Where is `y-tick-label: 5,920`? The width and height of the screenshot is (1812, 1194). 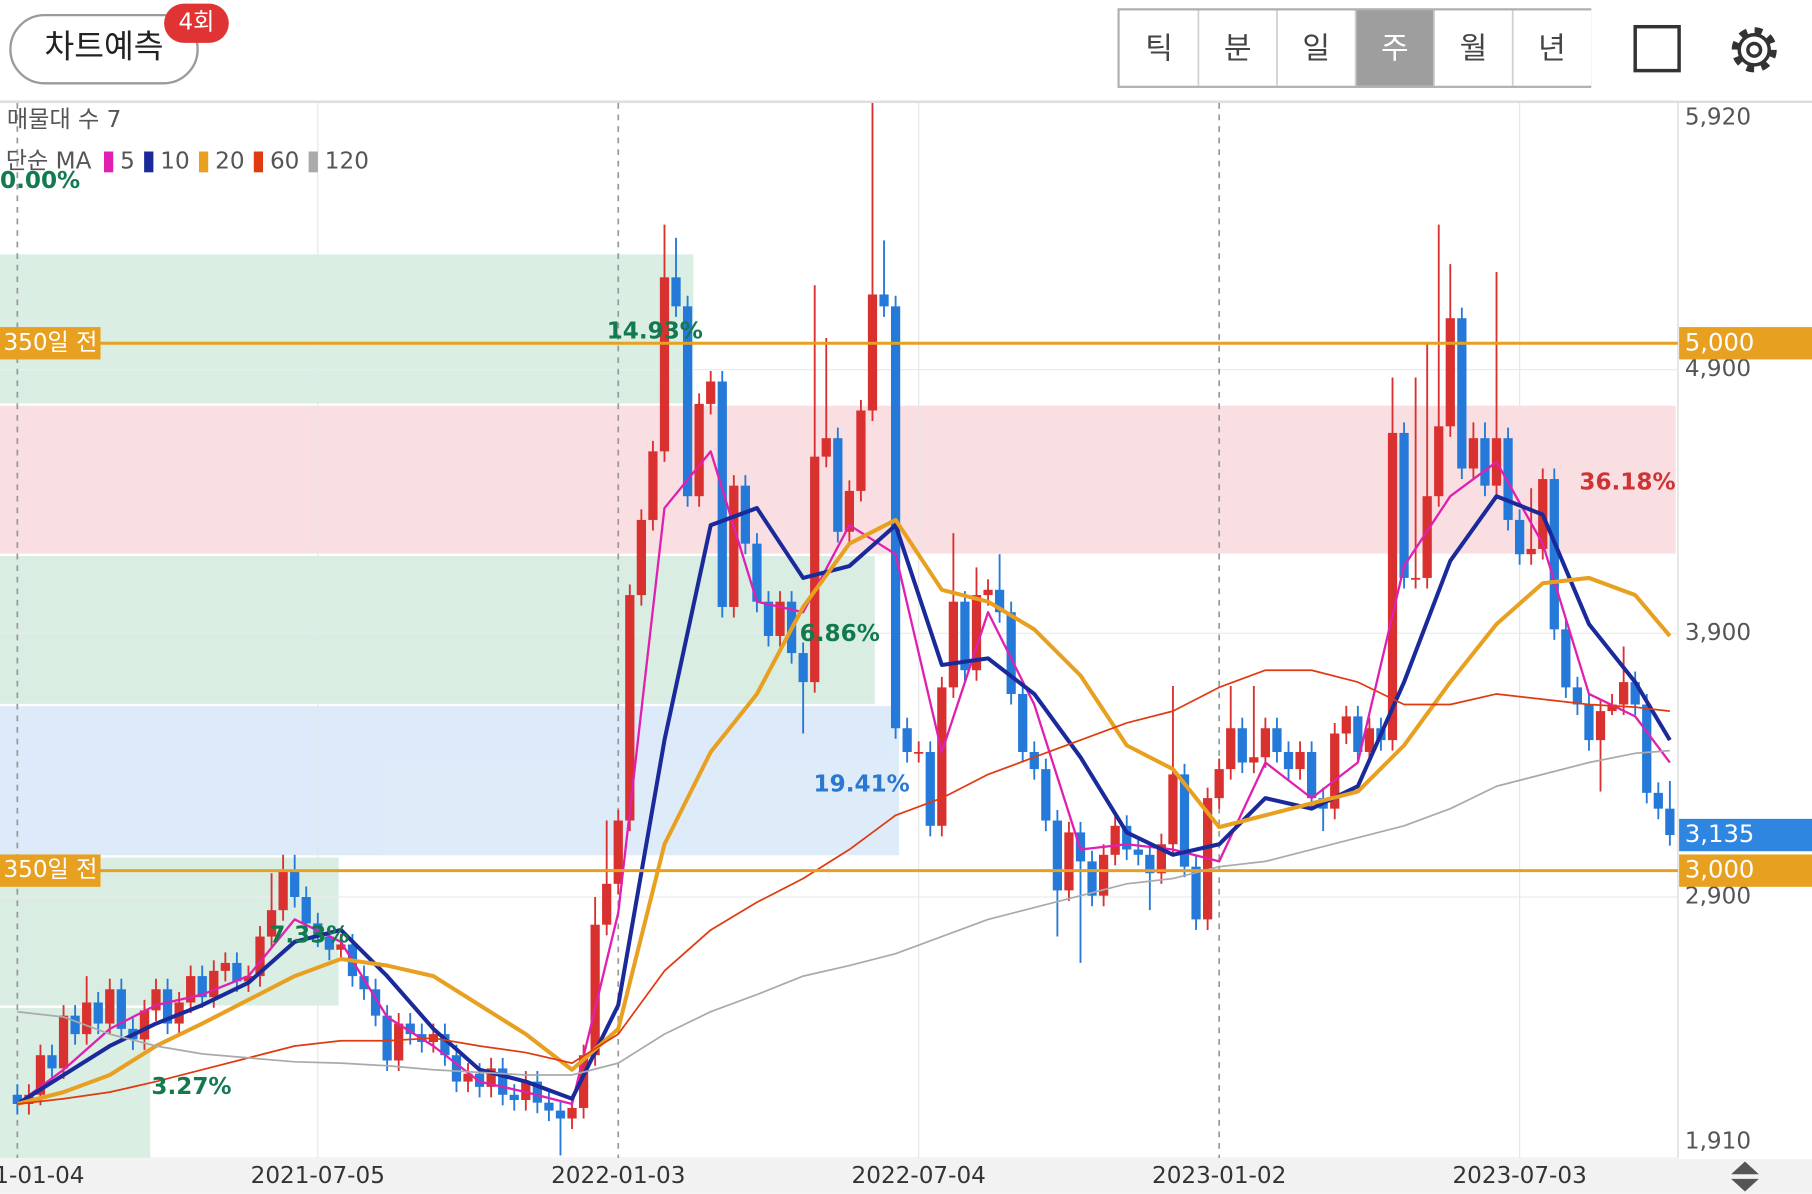 y-tick-label: 5,920 is located at coordinates (1718, 117).